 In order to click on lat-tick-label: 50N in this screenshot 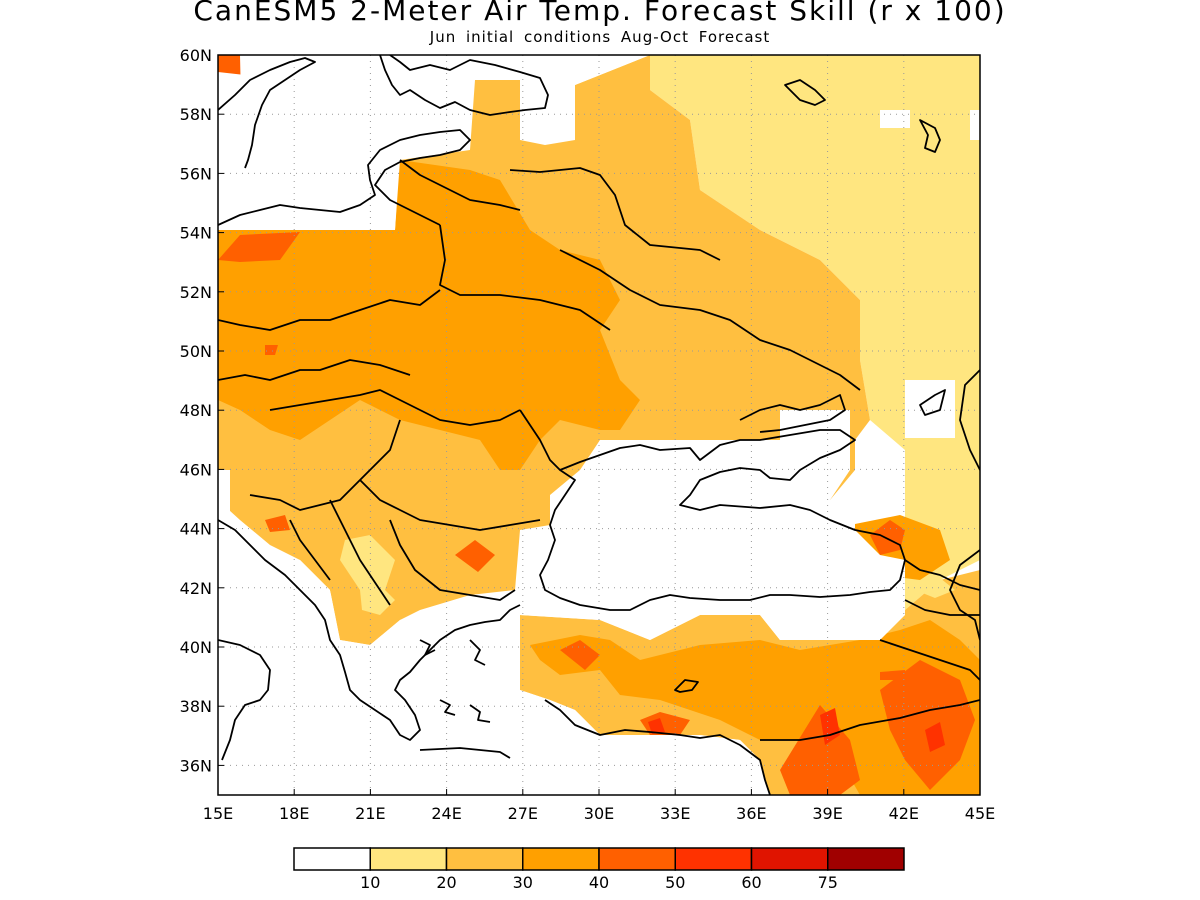, I will do `click(196, 351)`.